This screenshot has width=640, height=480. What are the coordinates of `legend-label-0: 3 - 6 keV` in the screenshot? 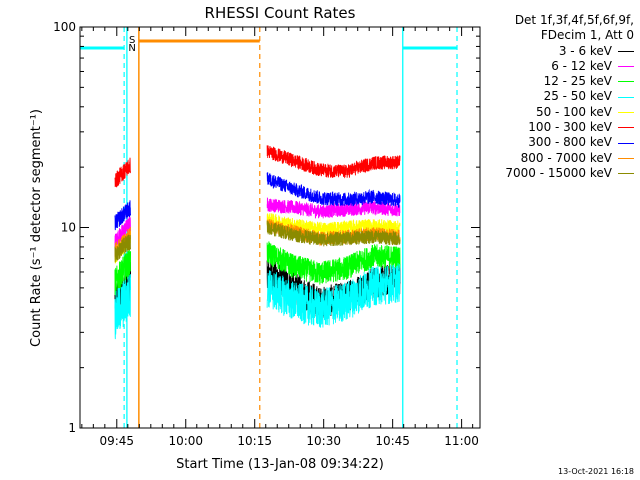 It's located at (585, 50).